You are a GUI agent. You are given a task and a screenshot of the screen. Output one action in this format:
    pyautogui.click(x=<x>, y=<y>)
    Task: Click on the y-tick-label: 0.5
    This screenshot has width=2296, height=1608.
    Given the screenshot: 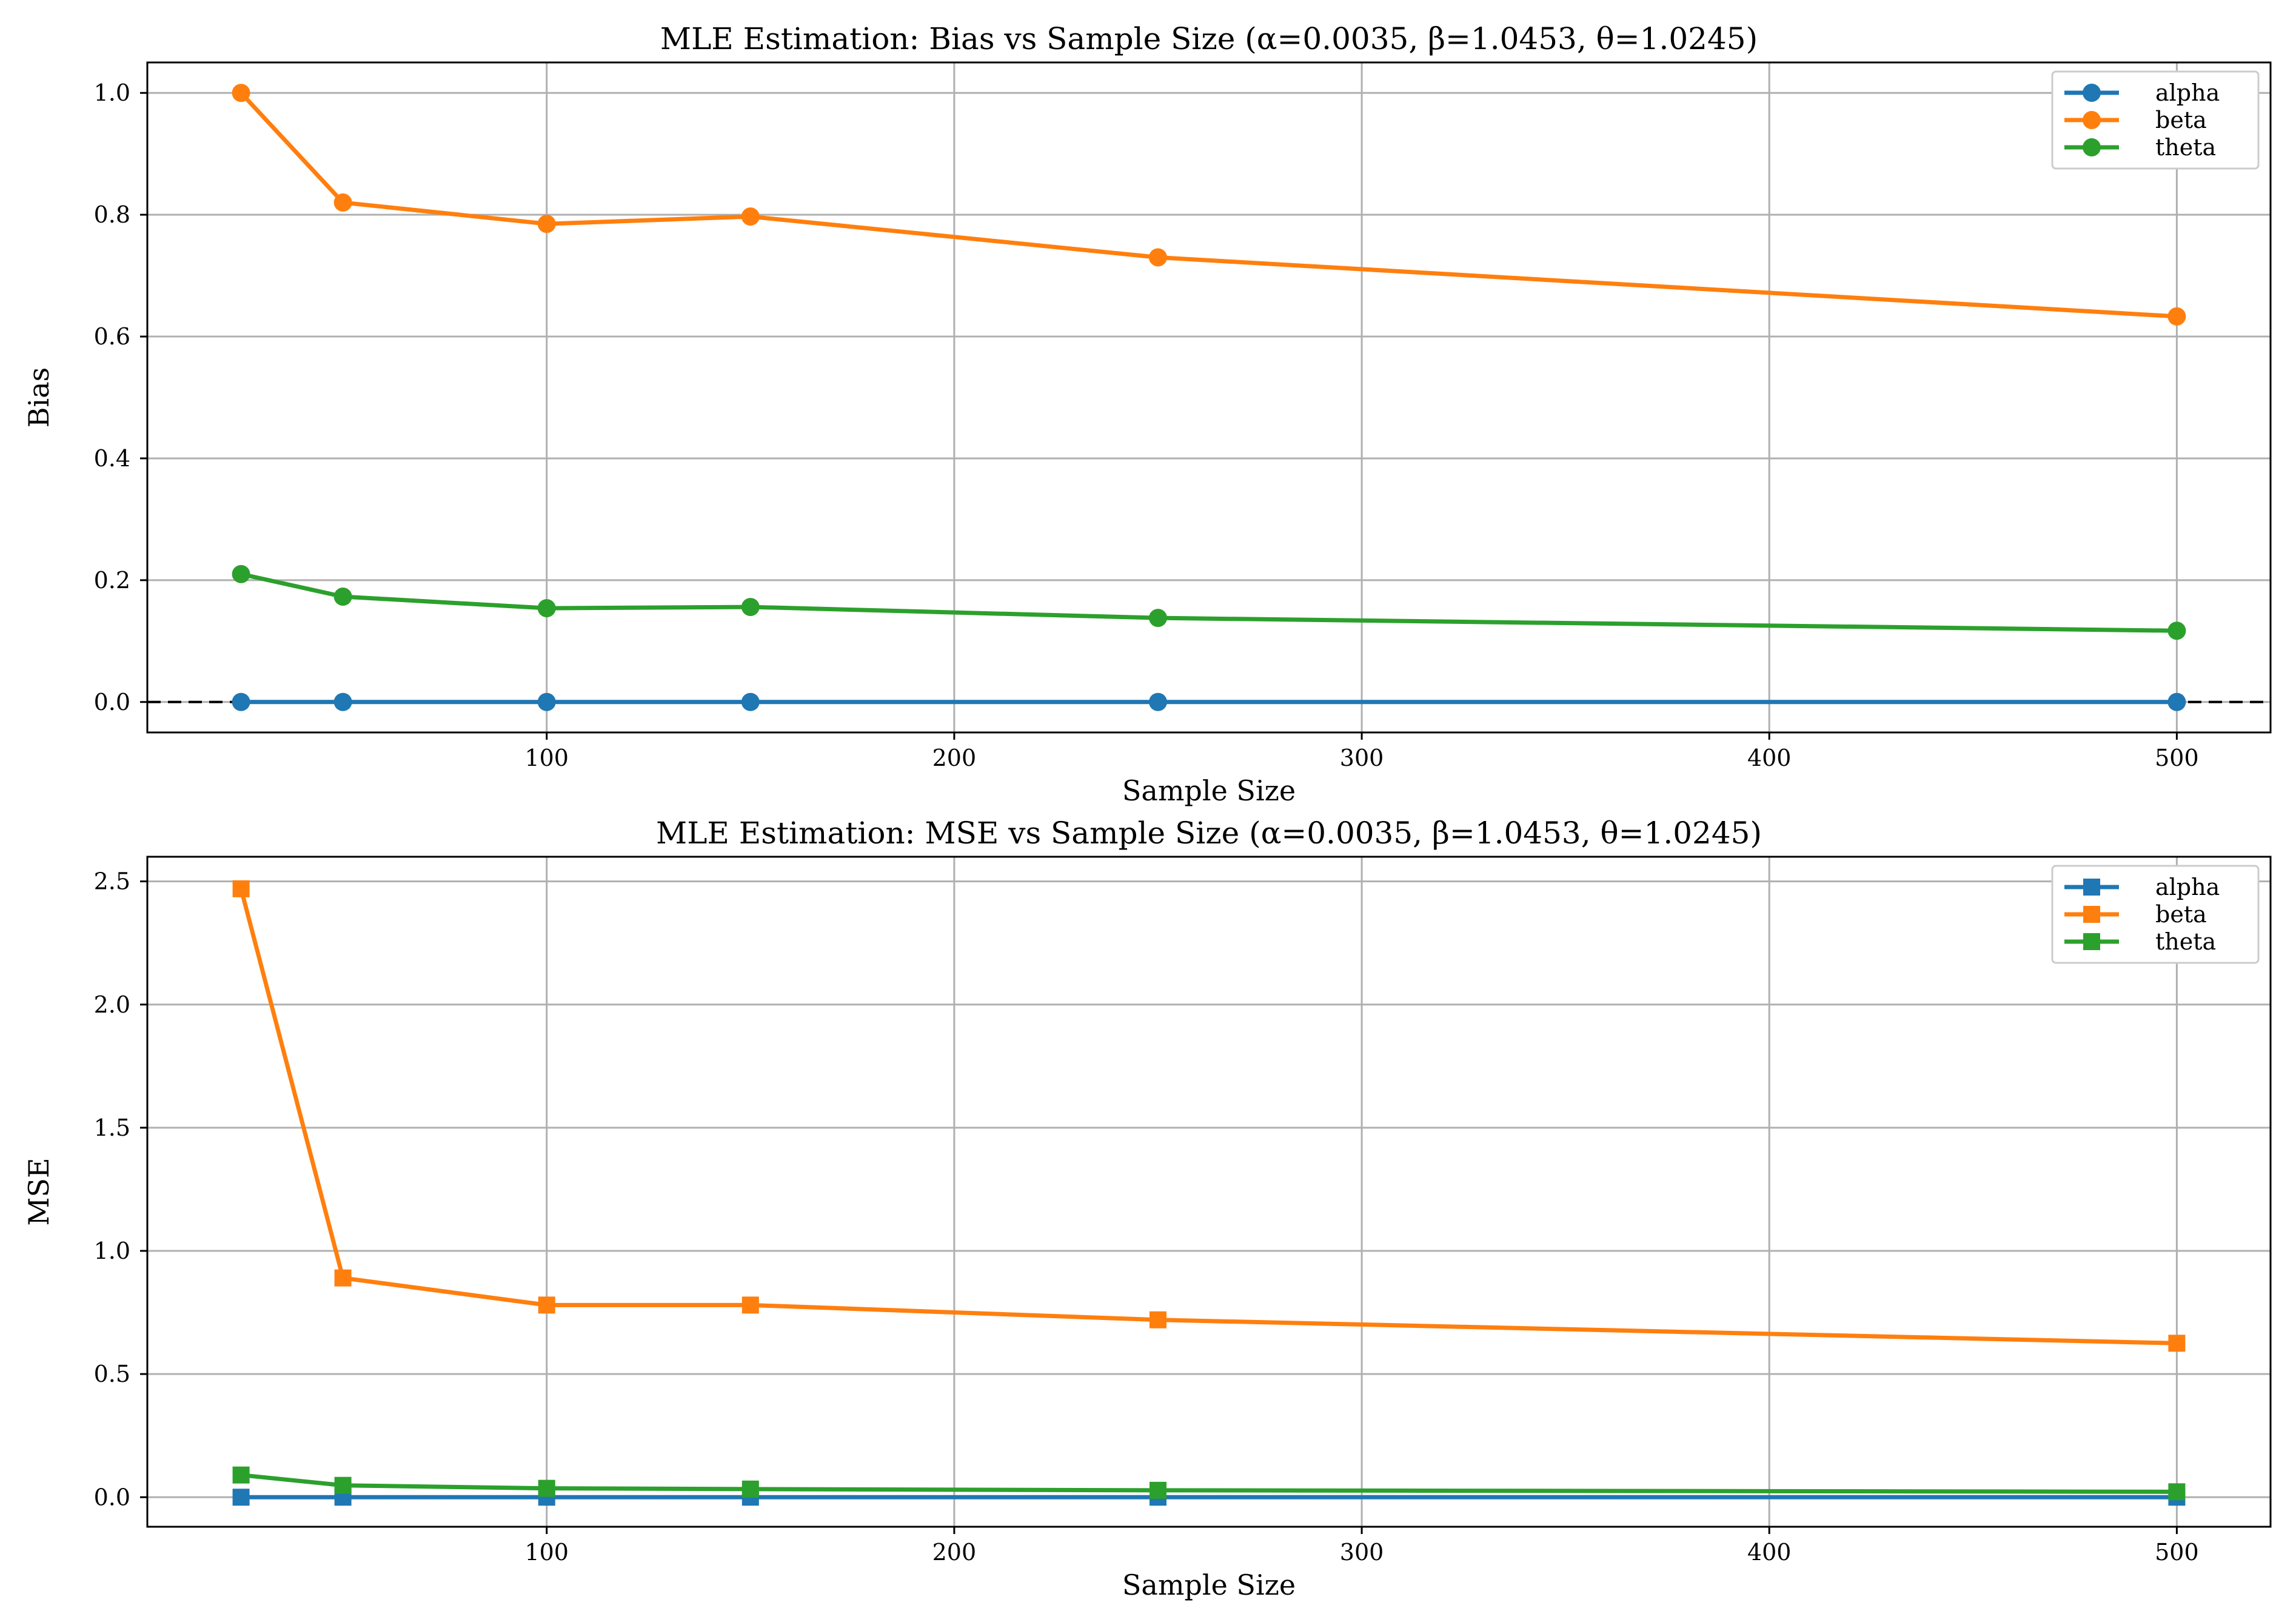 What is the action you would take?
    pyautogui.click(x=112, y=1374)
    